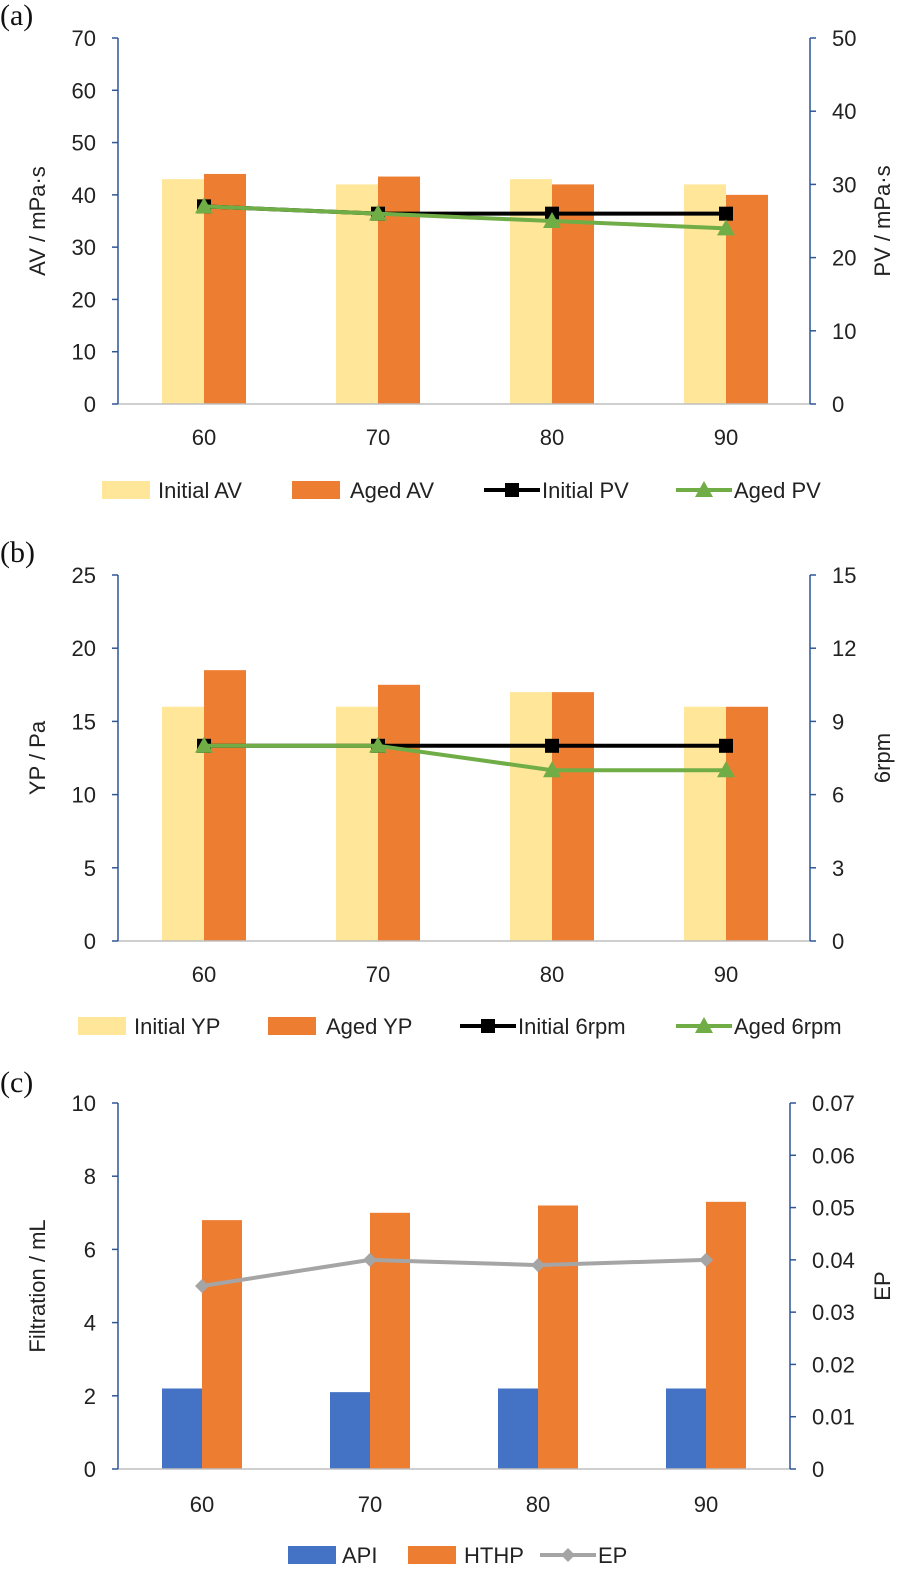  Describe the element at coordinates (359, 1555) in the screenshot. I see `legend-label: API` at that location.